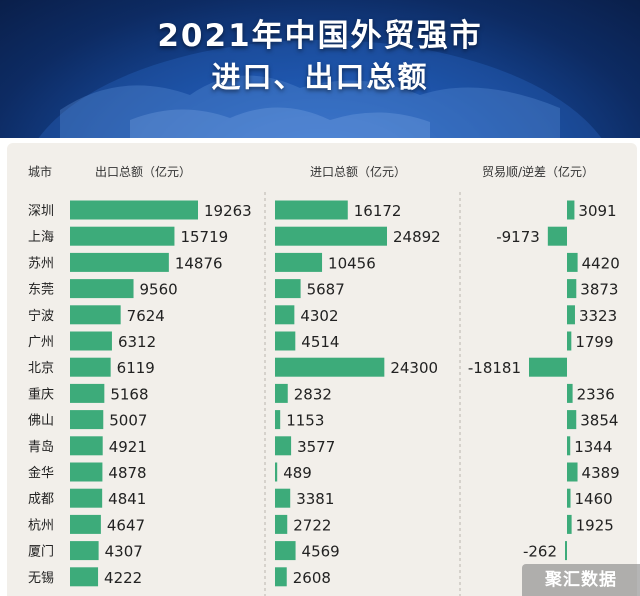 The image size is (640, 596). Describe the element at coordinates (320, 342) in the screenshot. I see `import-value-label: 4514` at that location.